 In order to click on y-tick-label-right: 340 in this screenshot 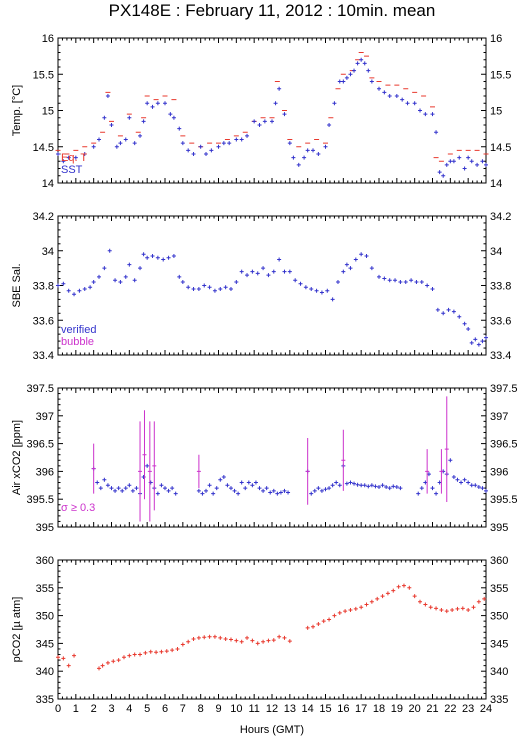, I will do `click(499, 672)`.